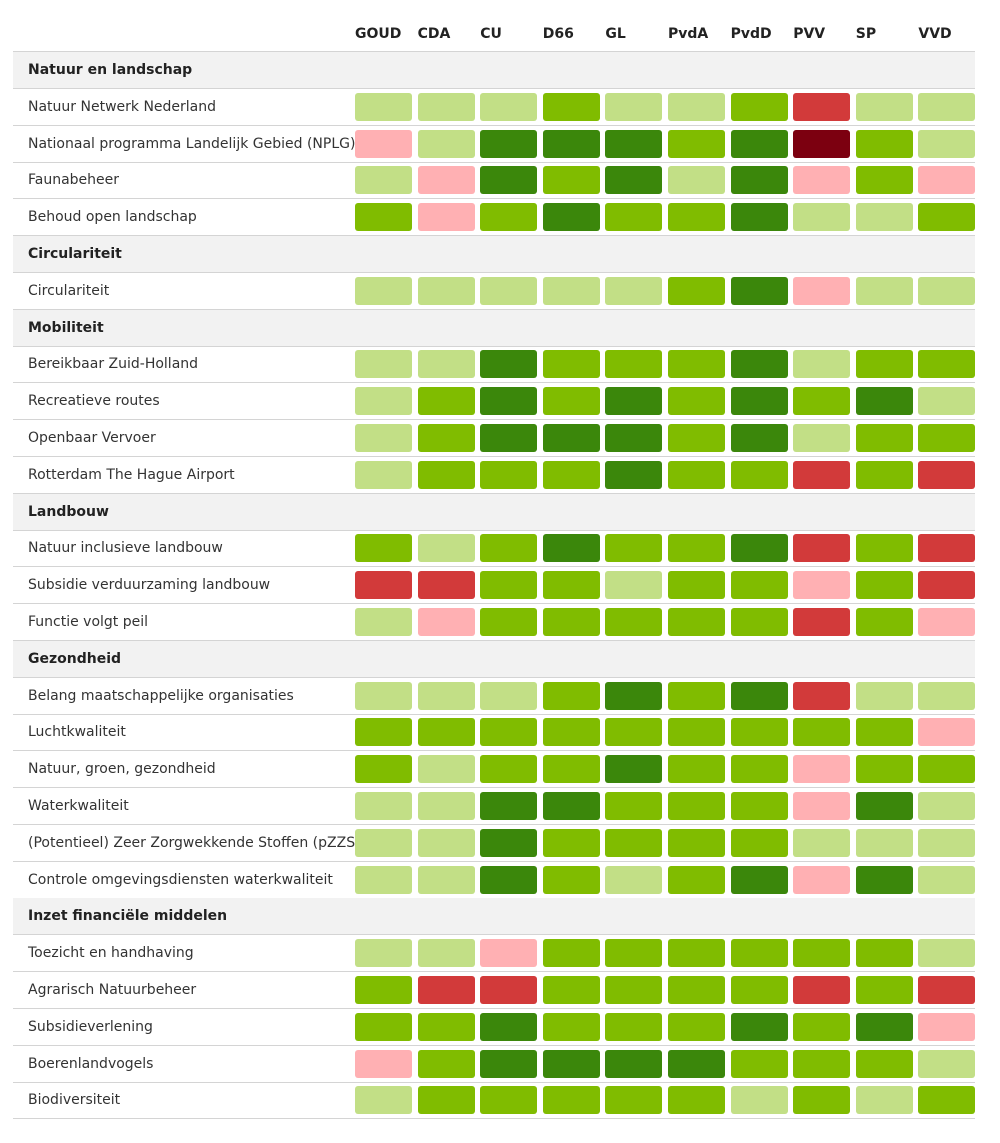  I want to click on topic-row: Openbaar Vervoer, so click(494, 438).